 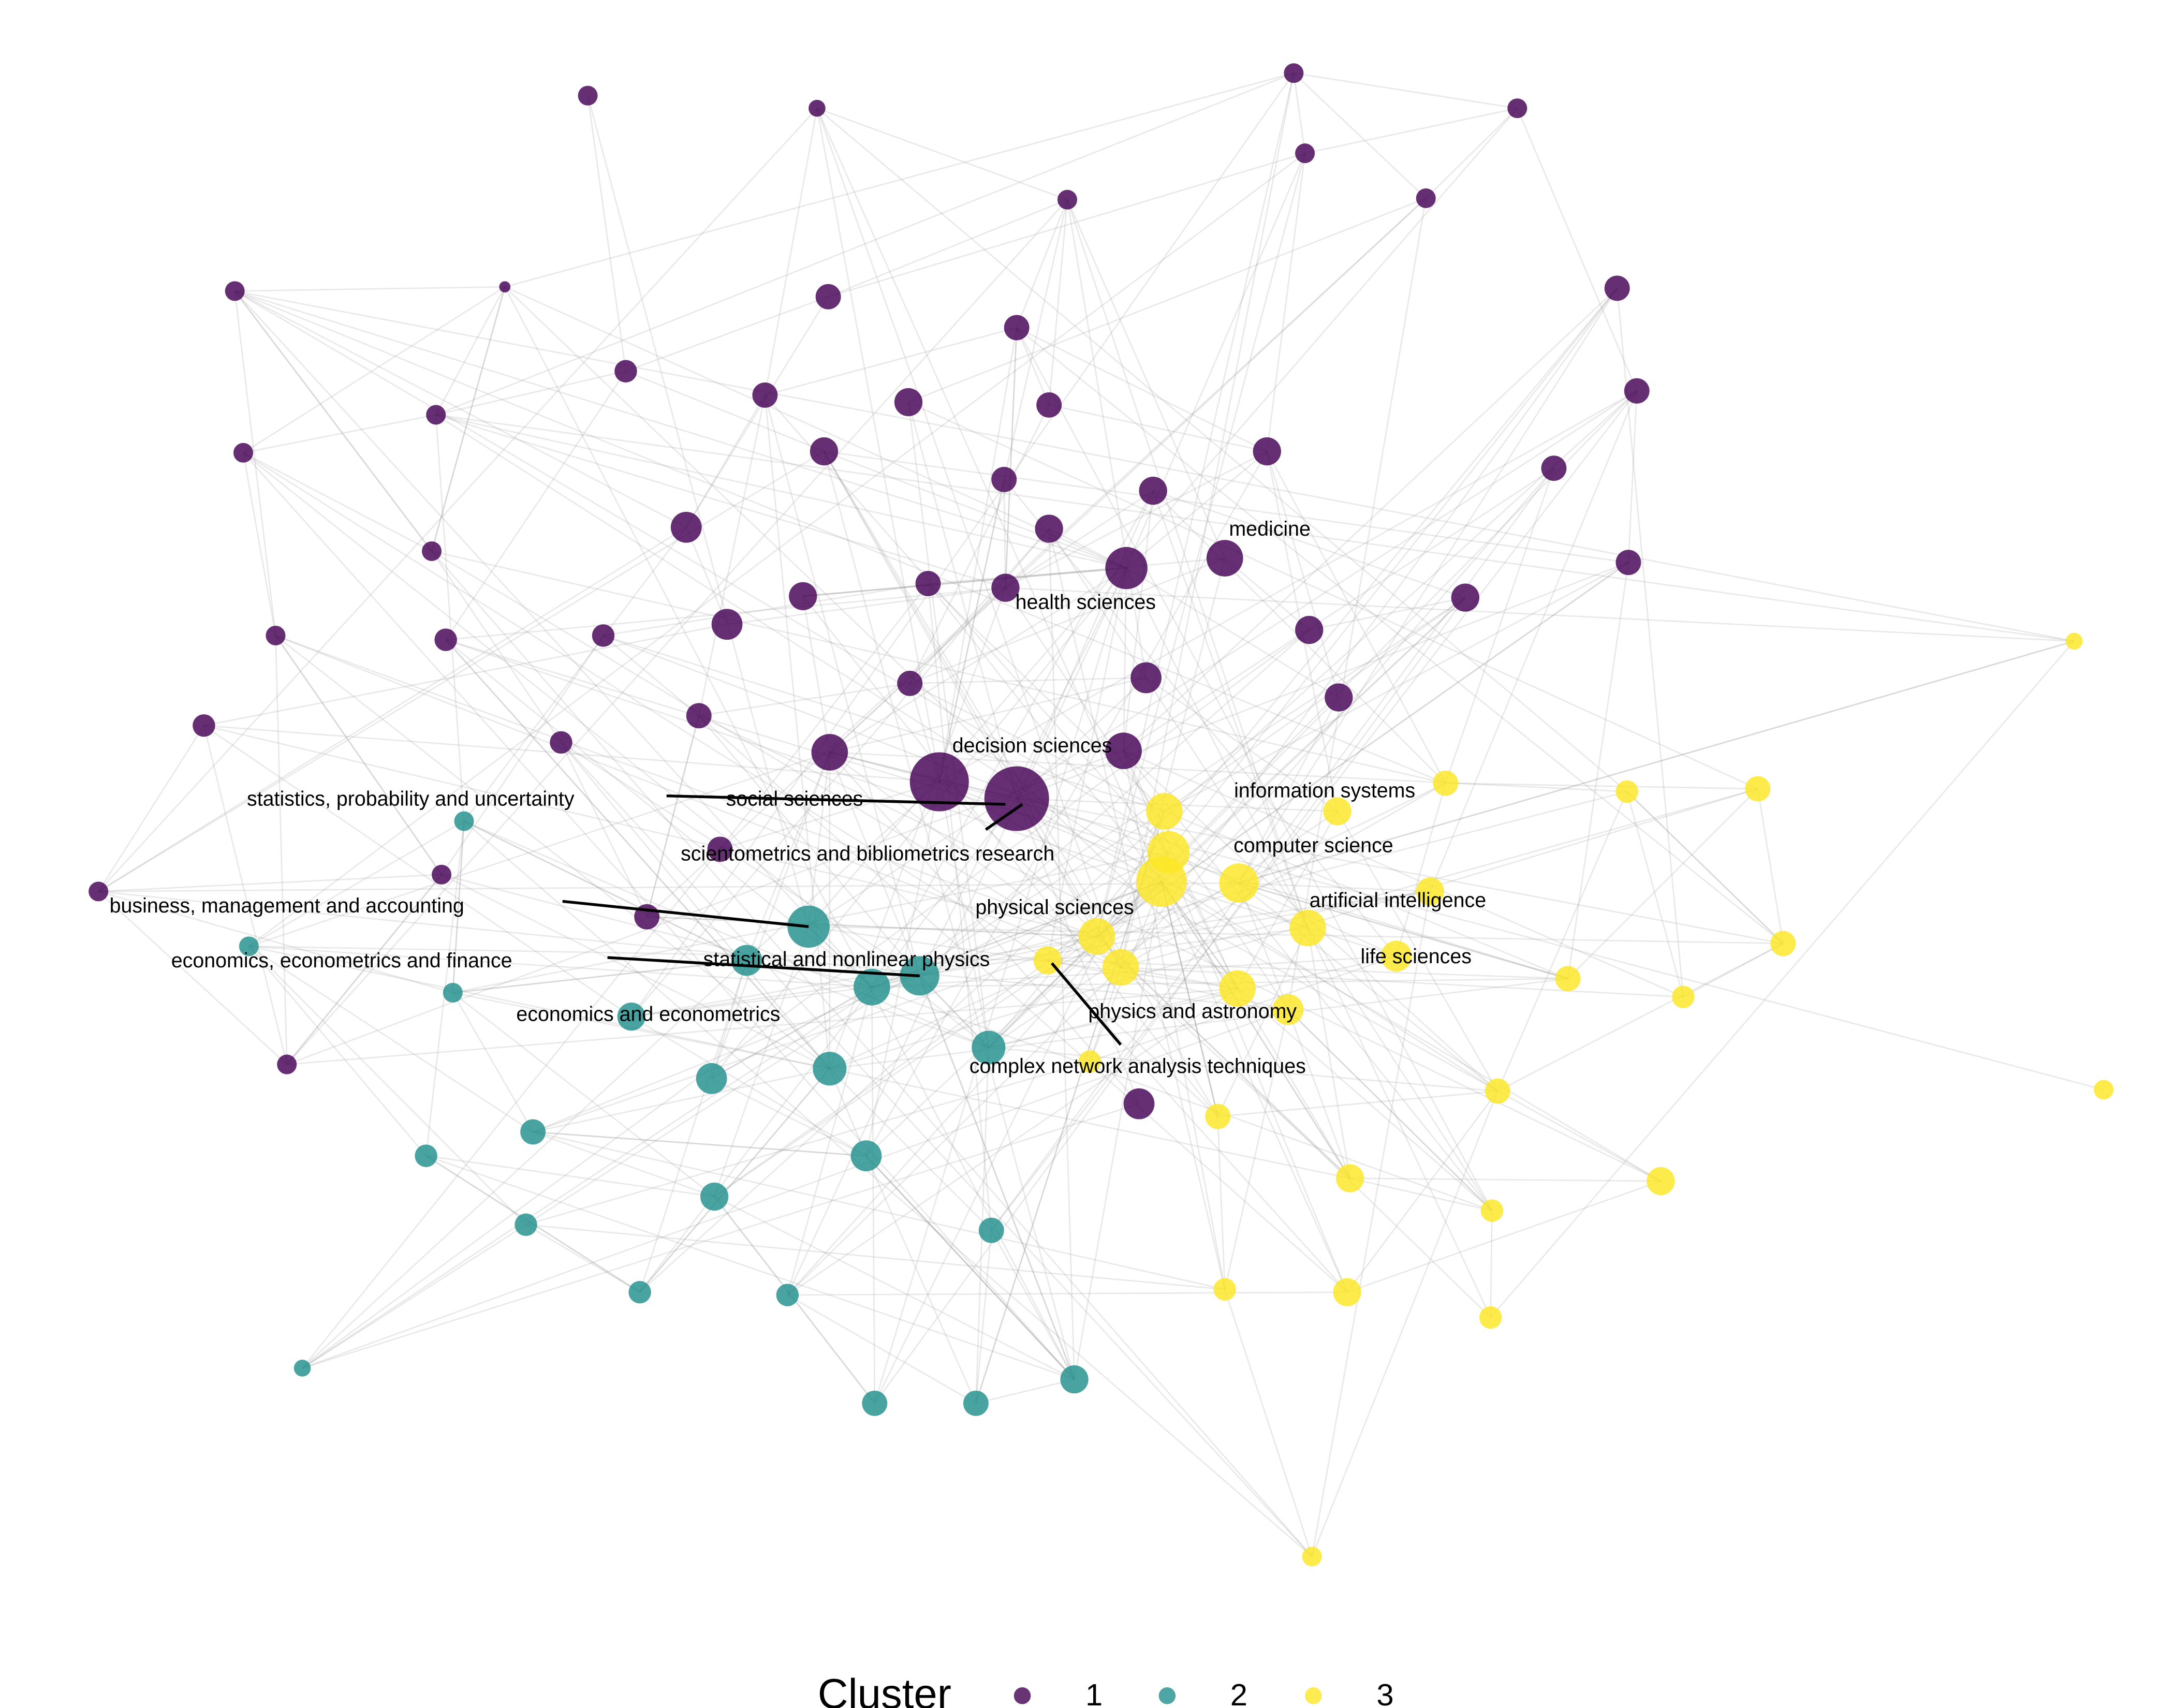 I want to click on node-label: computer science, so click(x=1313, y=845).